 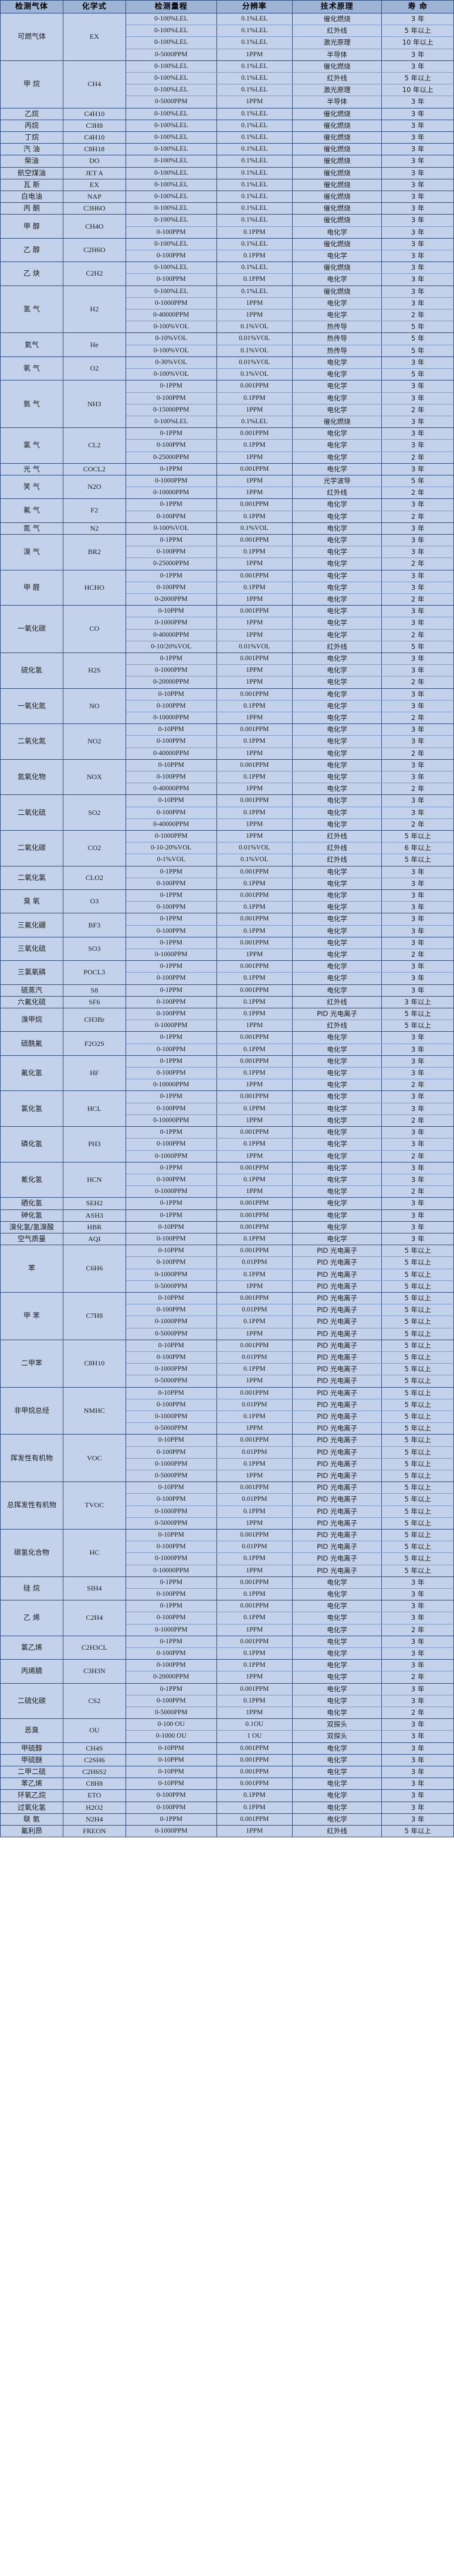 What do you see at coordinates (227, 1571) in the screenshot?
I see `table-row: 0-10000PPM 1PPM PID 光电离子 5 年以上` at bounding box center [227, 1571].